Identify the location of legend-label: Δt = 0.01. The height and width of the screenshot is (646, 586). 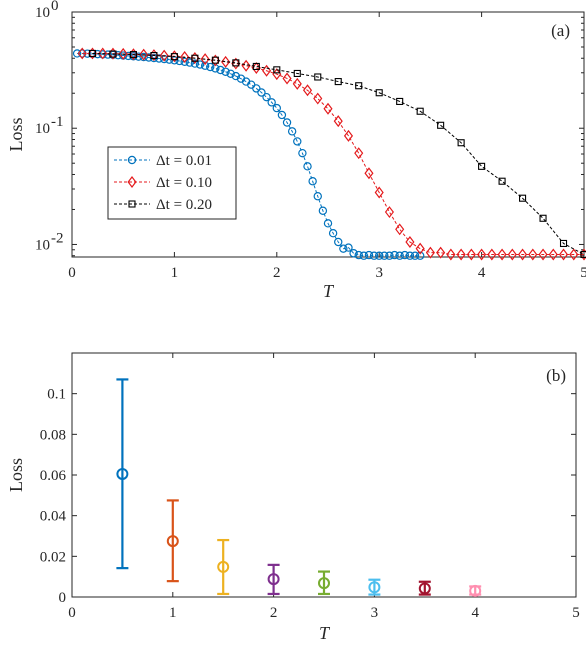
(184, 161).